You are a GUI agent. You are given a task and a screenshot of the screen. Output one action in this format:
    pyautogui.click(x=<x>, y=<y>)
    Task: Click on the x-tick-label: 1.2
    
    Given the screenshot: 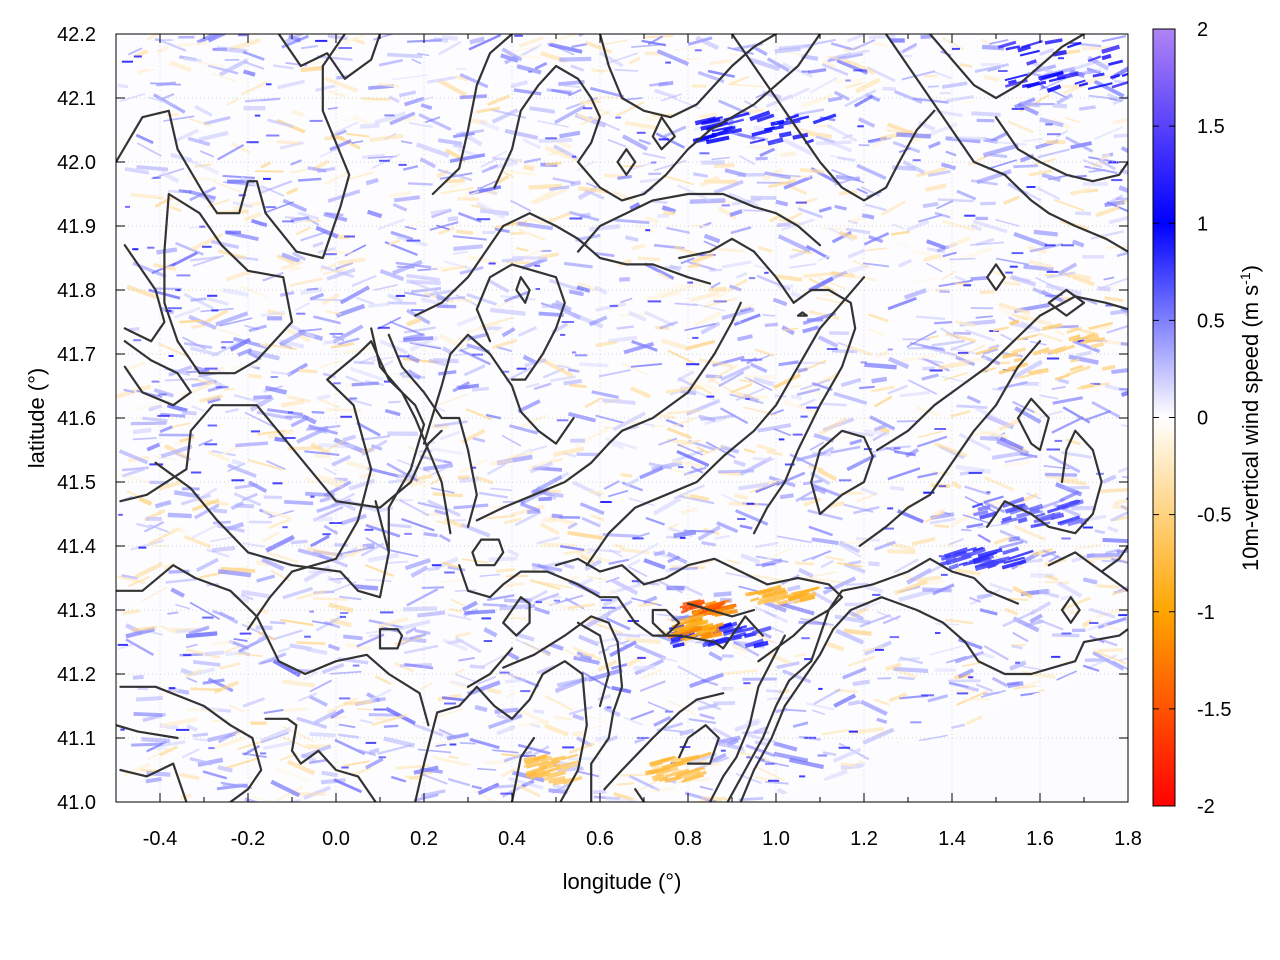 What is the action you would take?
    pyautogui.click(x=864, y=839)
    